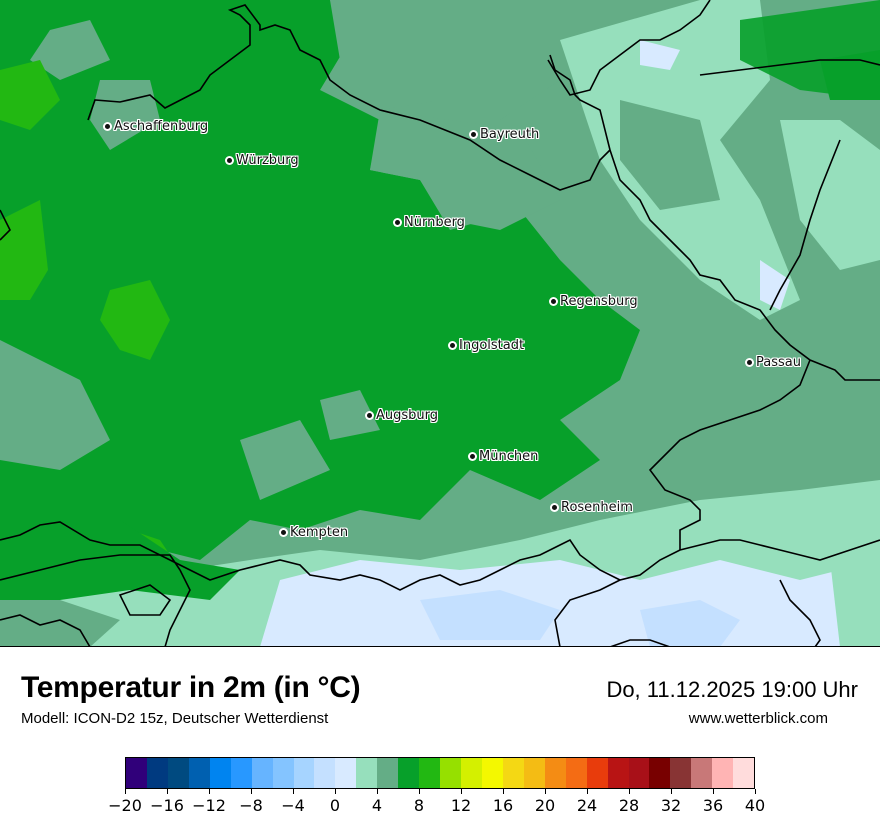 The height and width of the screenshot is (830, 880). I want to click on city-marker: Bayreuth, so click(505, 134).